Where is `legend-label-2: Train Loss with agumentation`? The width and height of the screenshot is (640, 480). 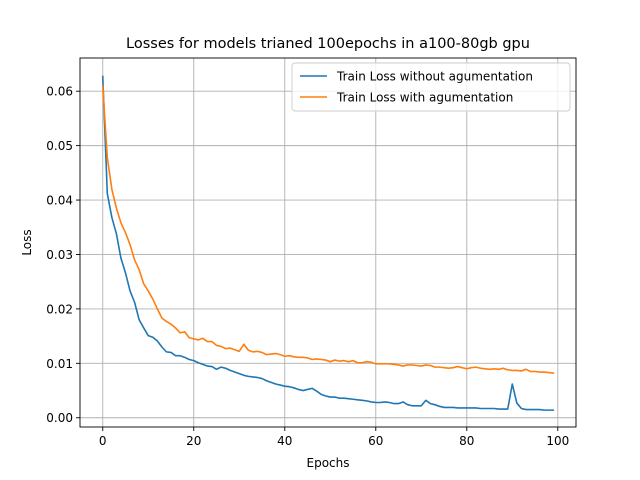
legend-label-2: Train Loss with agumentation is located at coordinates (424, 98).